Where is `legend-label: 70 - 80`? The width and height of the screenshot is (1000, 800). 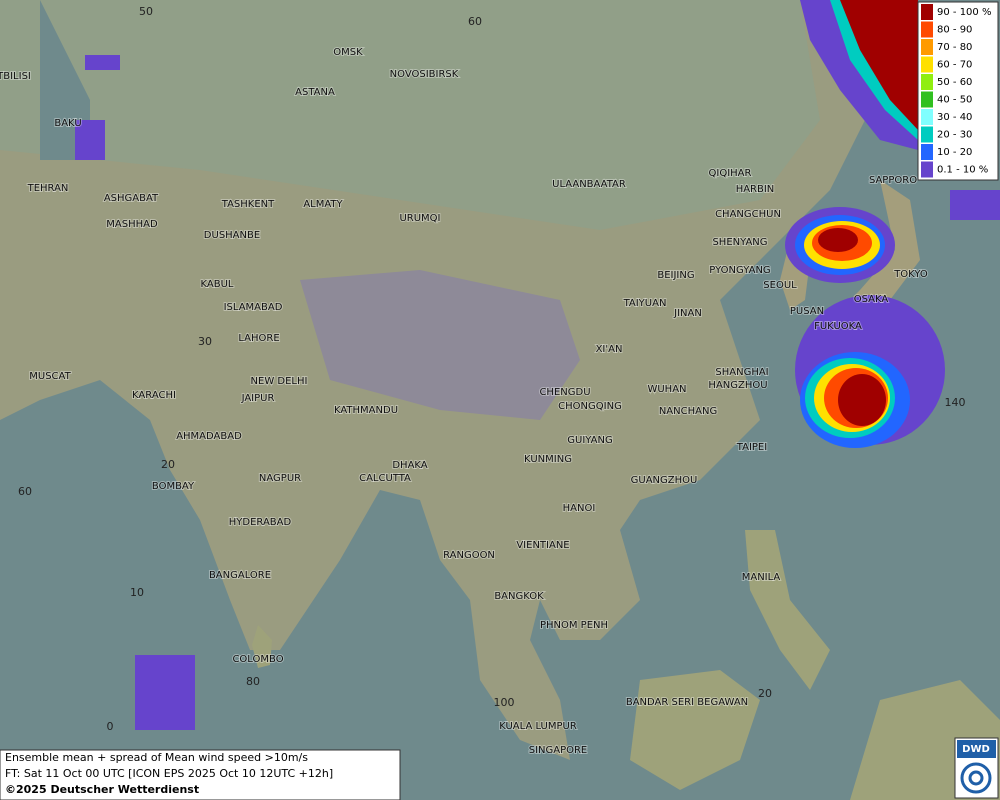
legend-label: 70 - 80 is located at coordinates (954, 47).